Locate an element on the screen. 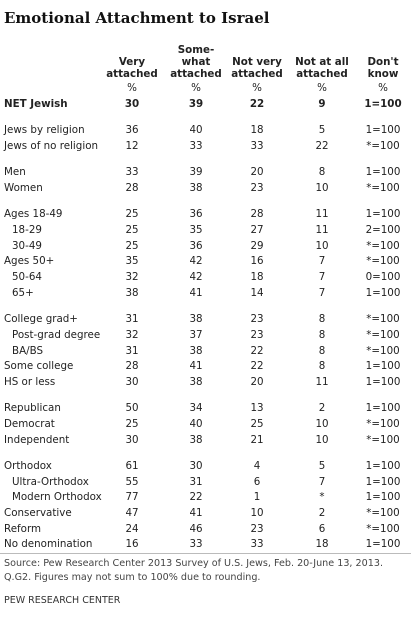 This screenshot has height=642, width=411. row-label: College grad+ is located at coordinates (41, 319).